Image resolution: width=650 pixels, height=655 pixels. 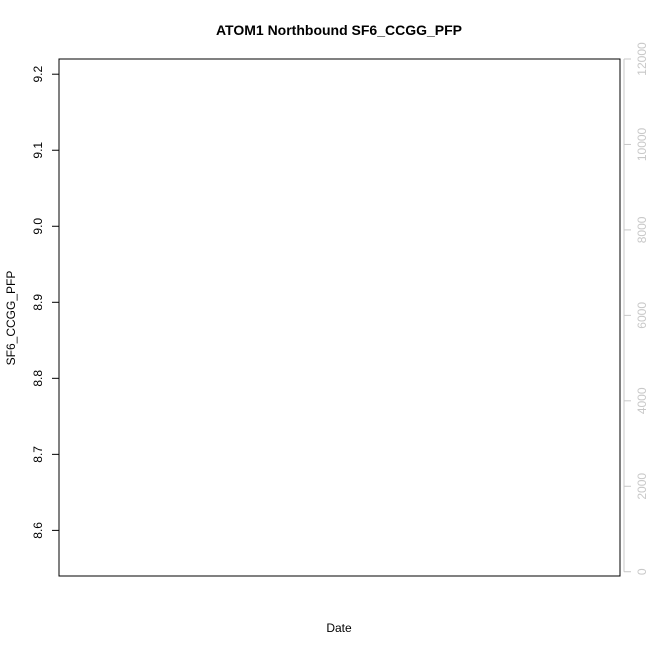 What do you see at coordinates (642, 315) in the screenshot?
I see `y2-tick-label: 6000` at bounding box center [642, 315].